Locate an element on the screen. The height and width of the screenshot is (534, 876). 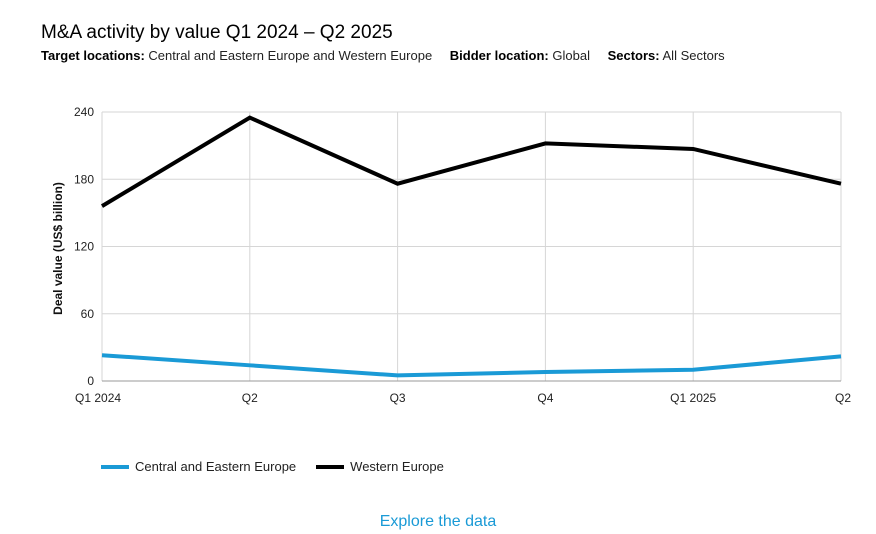
filter-value: All Sectors is located at coordinates (693, 55).